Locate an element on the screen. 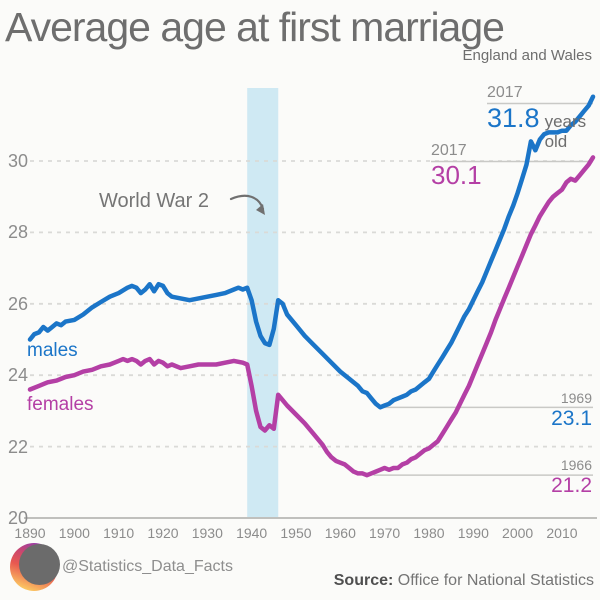  x-axis-tick-1900: 1900 is located at coordinates (74, 533).